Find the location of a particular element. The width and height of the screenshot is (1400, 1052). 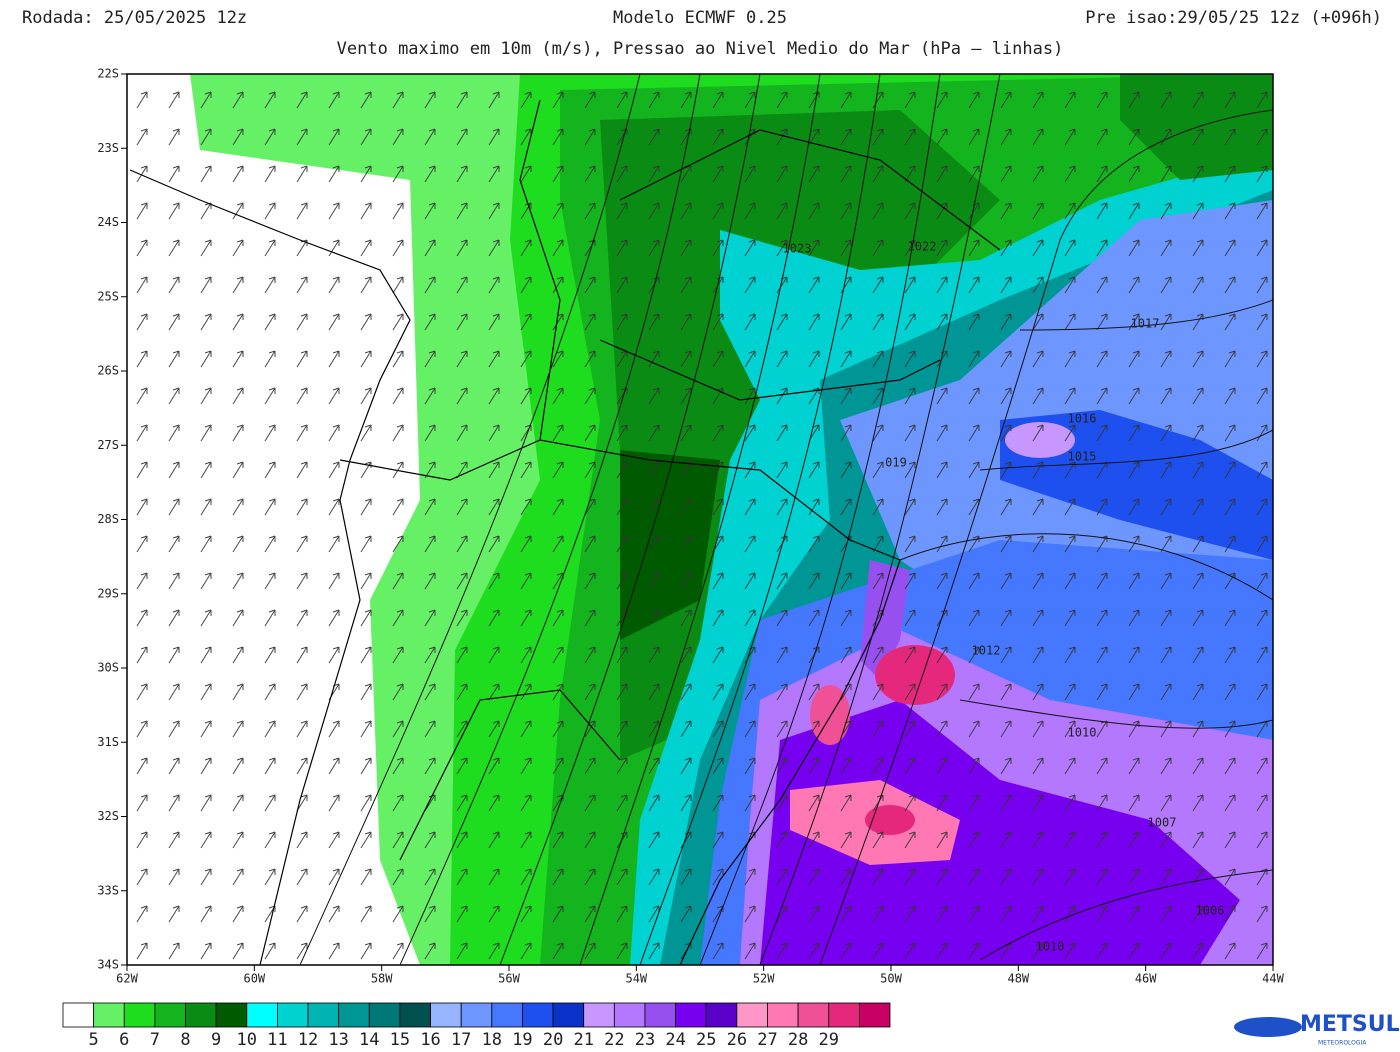

lat-label: 27S is located at coordinates (108, 445).